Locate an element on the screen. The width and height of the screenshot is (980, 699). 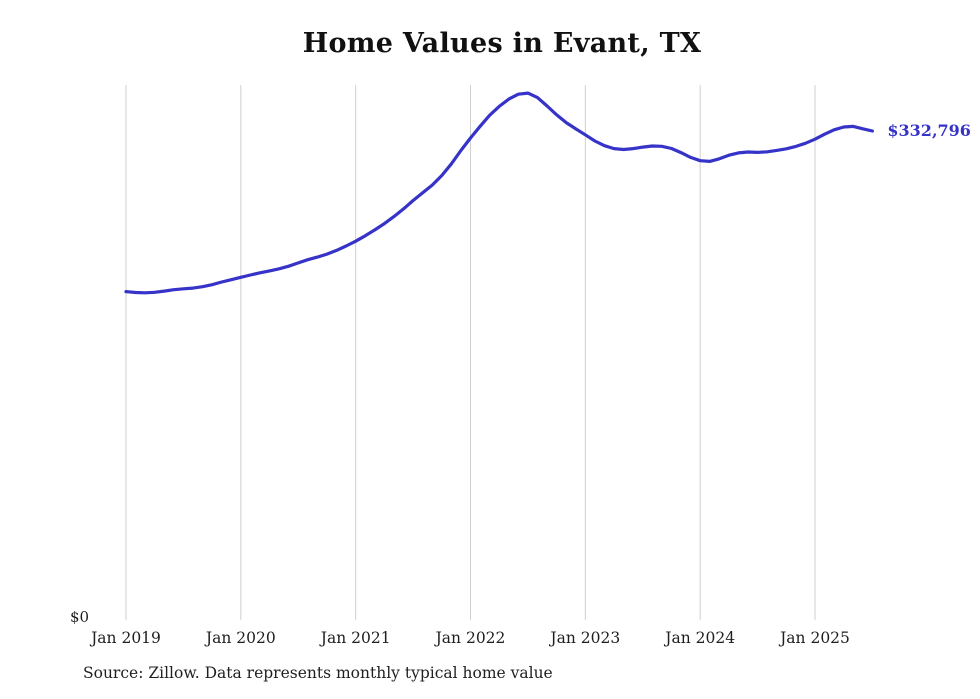
x-tick-label: Jan 2023 is located at coordinates (584, 638).